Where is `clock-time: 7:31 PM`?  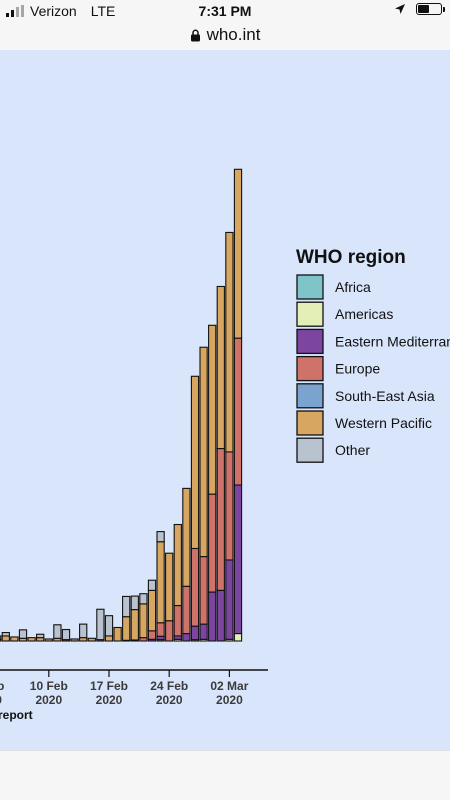 clock-time: 7:31 PM is located at coordinates (225, 11).